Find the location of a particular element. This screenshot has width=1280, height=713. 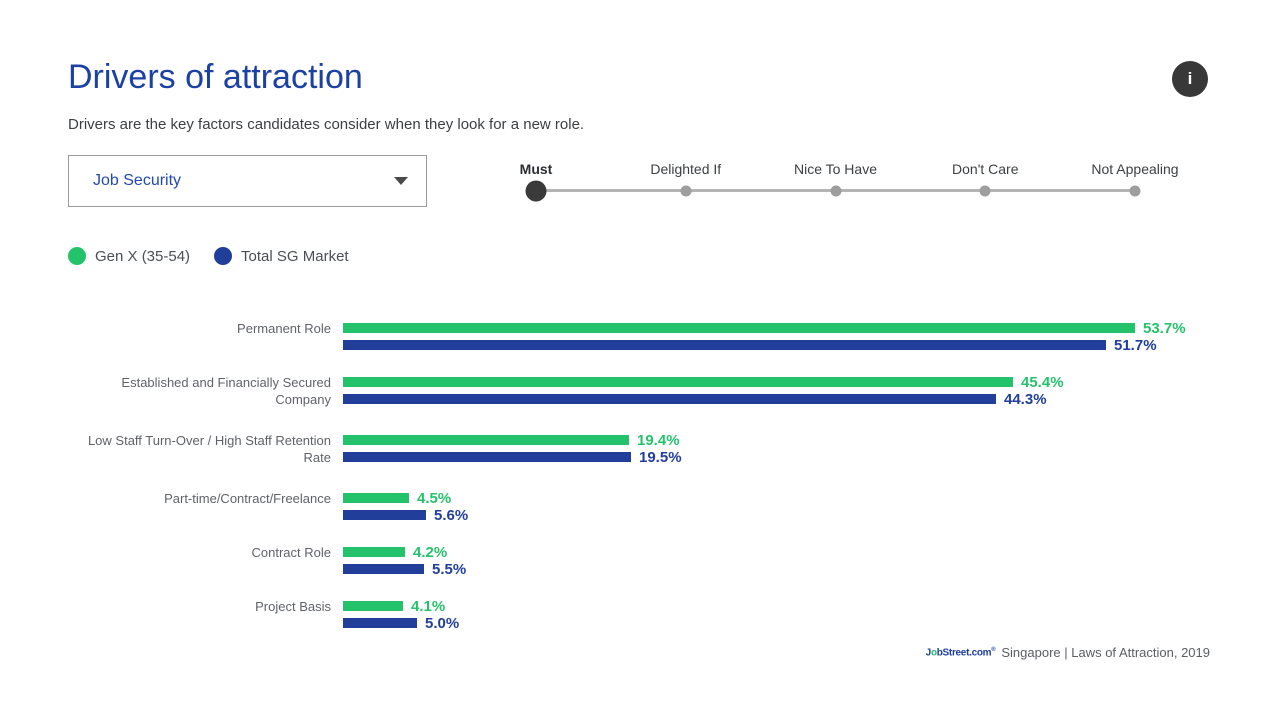

bar-pair: 19.4% 19.5% is located at coordinates (512, 449).